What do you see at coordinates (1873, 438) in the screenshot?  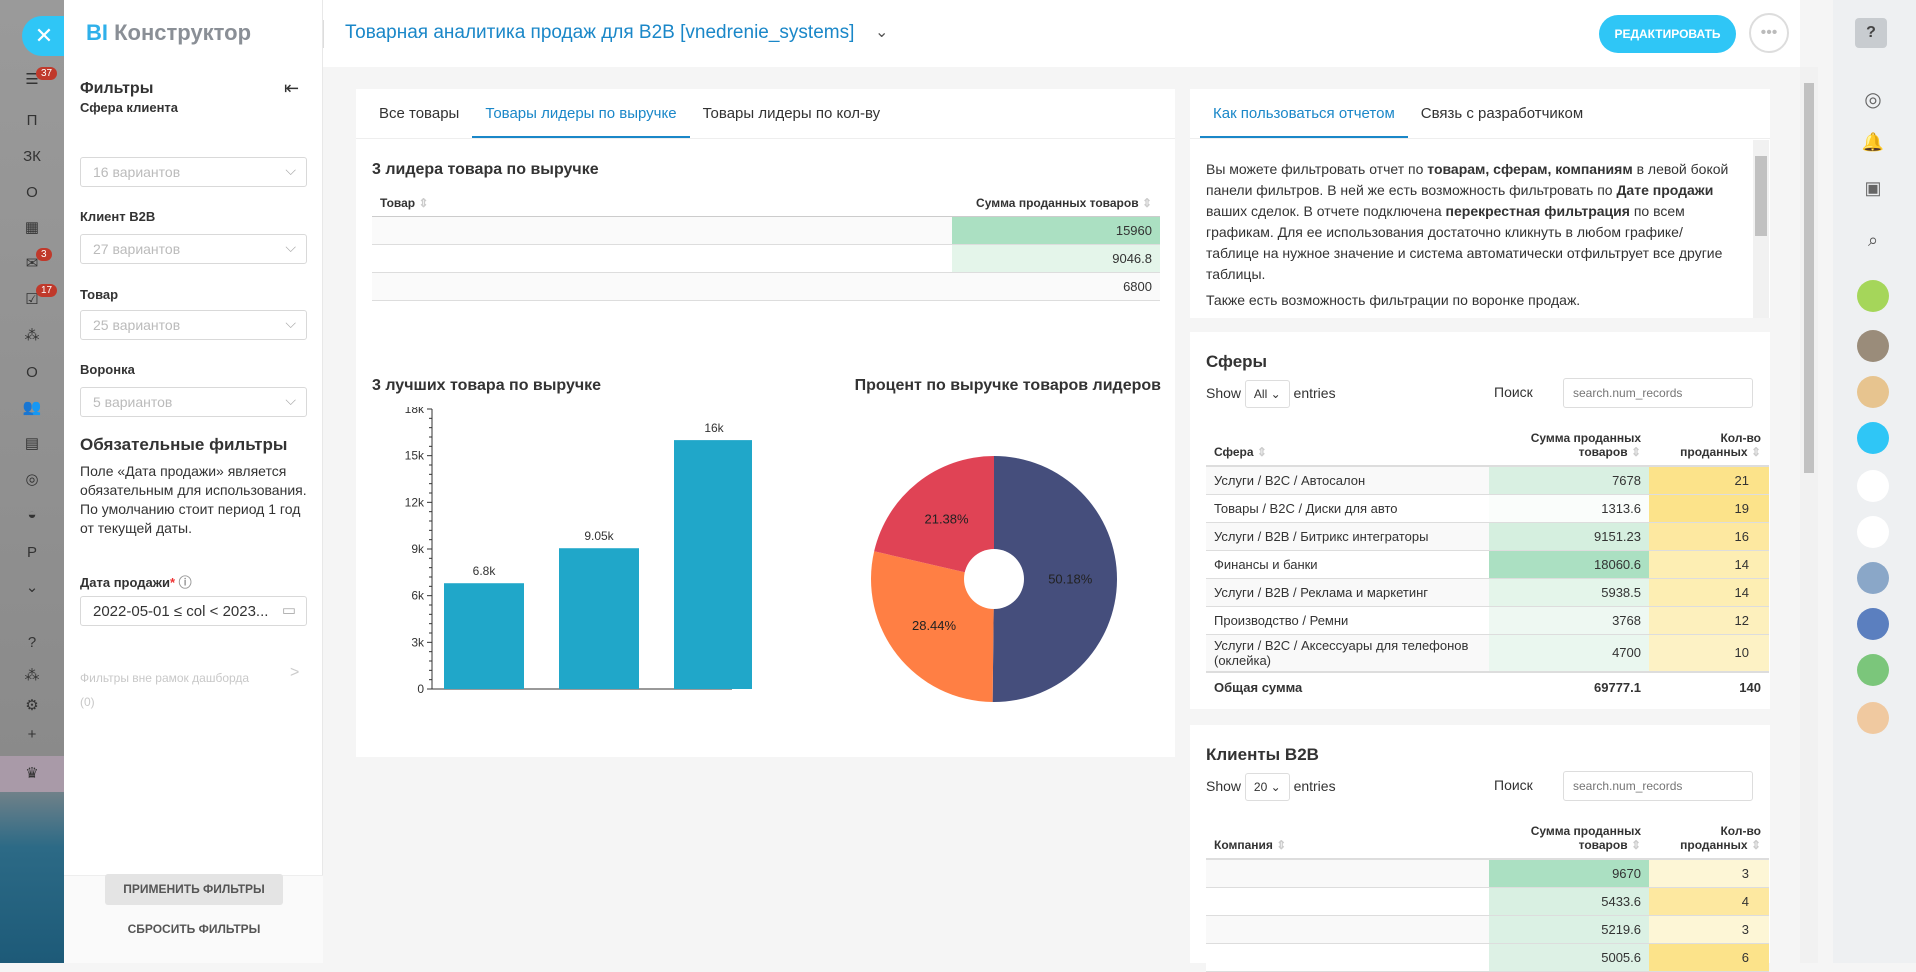 I see `video-icon` at bounding box center [1873, 438].